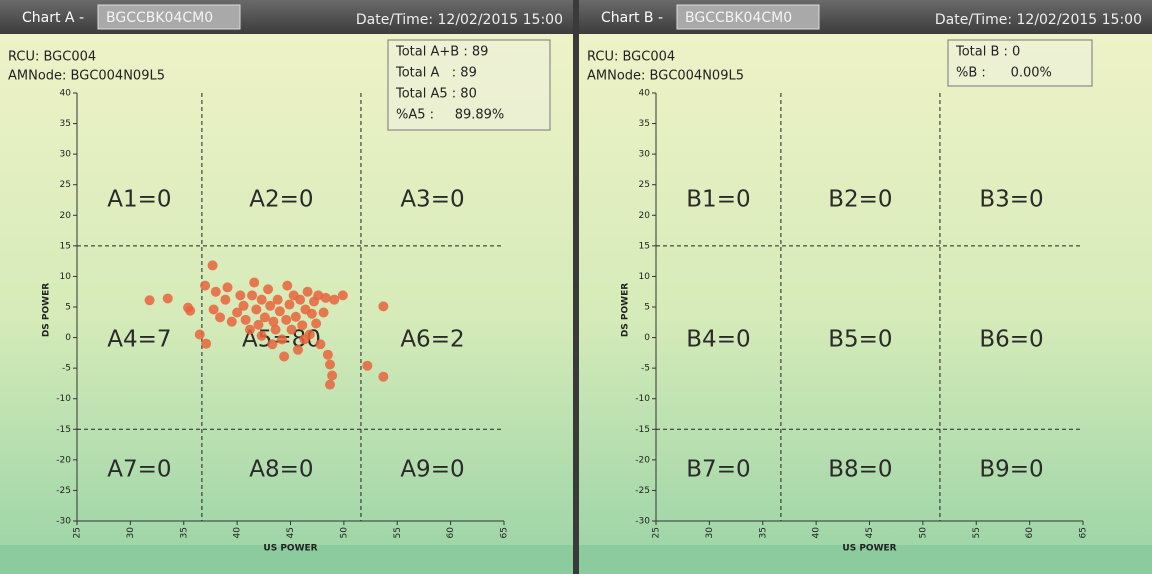 Image resolution: width=1152 pixels, height=574 pixels. I want to click on zone-label: B7=0, so click(718, 470).